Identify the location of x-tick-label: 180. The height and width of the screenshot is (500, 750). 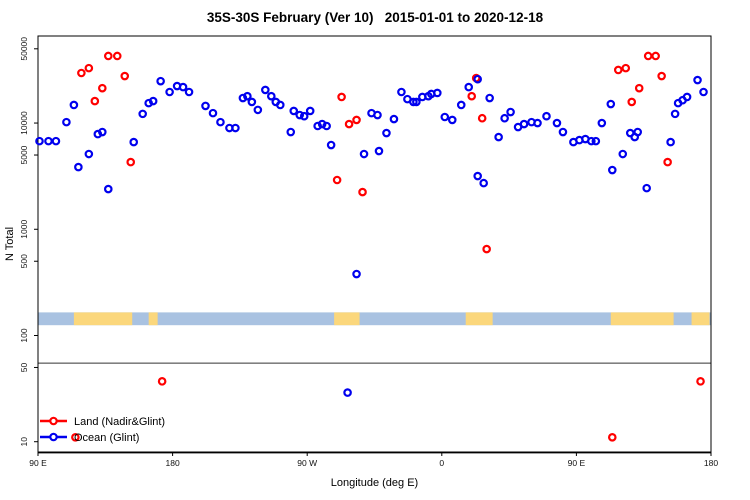
(173, 463).